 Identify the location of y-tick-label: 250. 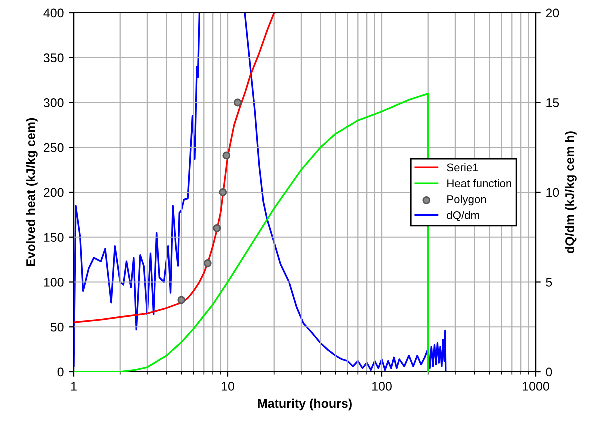
(54, 147).